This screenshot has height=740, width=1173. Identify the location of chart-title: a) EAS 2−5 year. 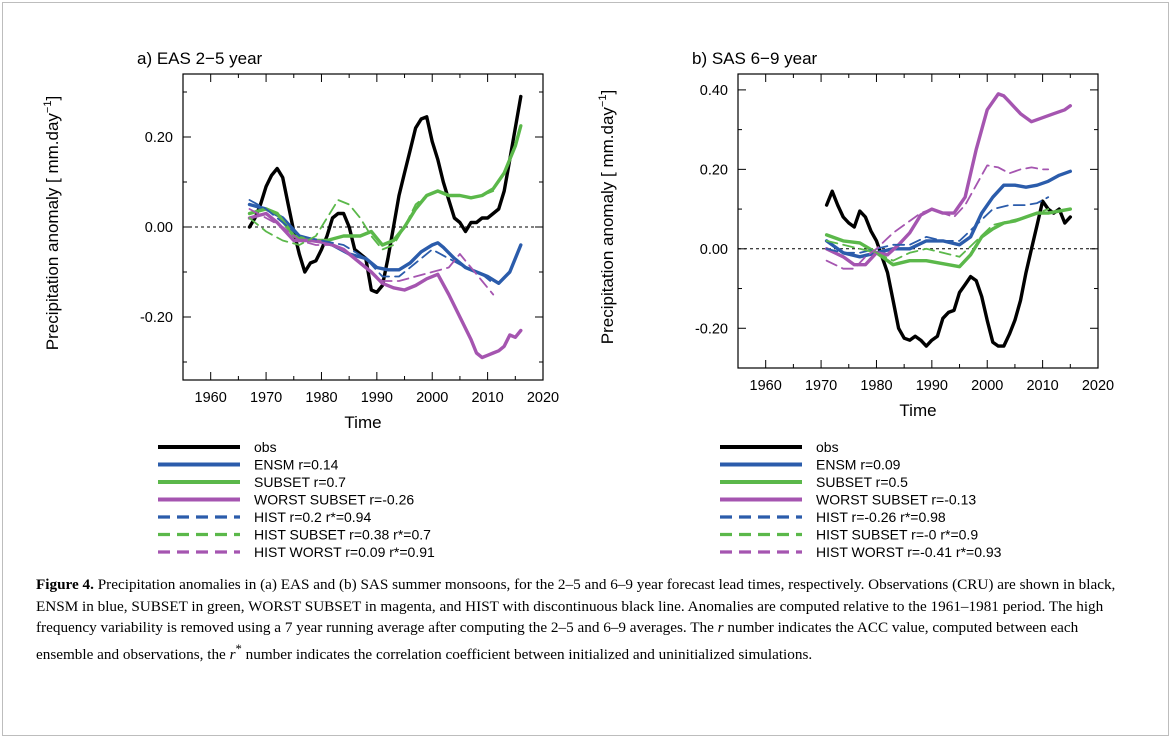
(200, 58).